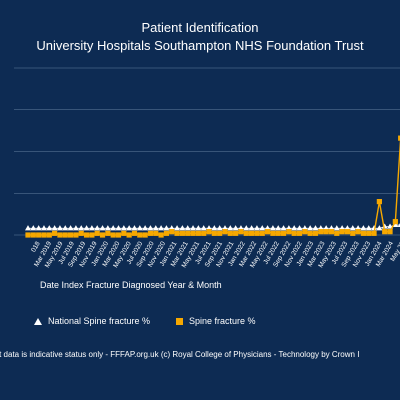 The image size is (400, 400). Describe the element at coordinates (179, 321) in the screenshot. I see `square-marker-icon` at that location.